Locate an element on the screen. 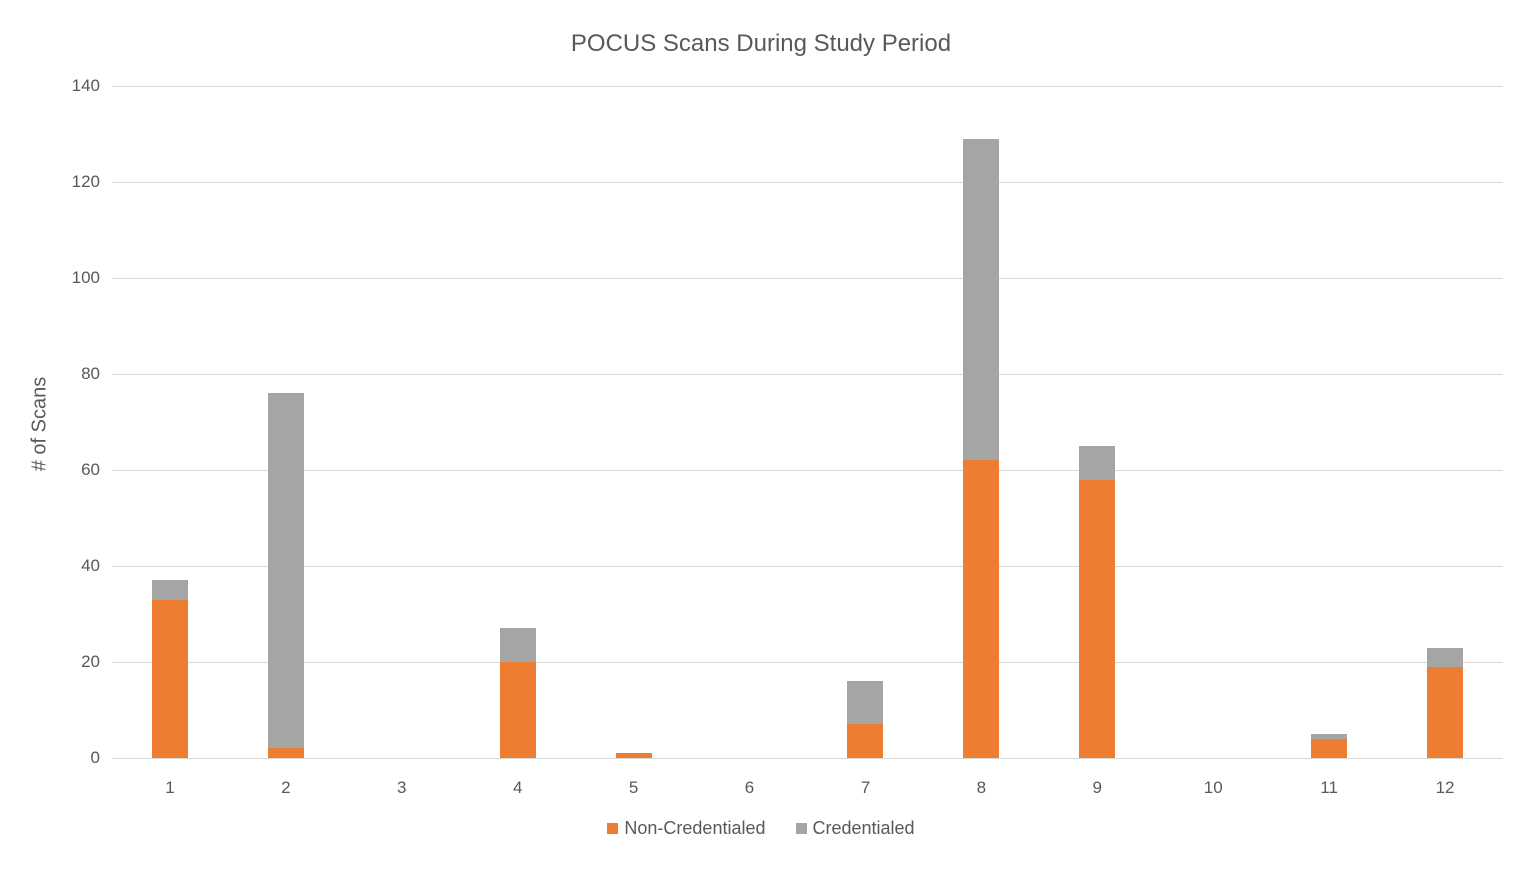 The height and width of the screenshot is (876, 1536). x-tick-label: 4 is located at coordinates (517, 787).